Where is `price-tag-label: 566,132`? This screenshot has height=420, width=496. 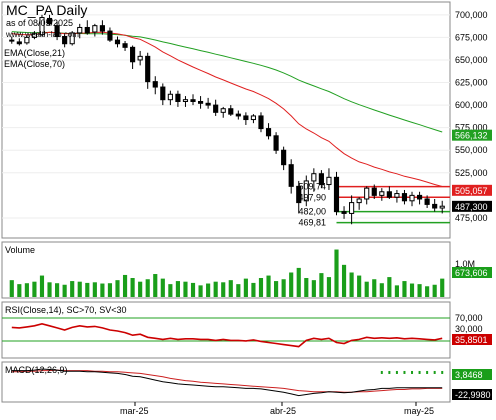
price-tag-label: 566,132 is located at coordinates (471, 136).